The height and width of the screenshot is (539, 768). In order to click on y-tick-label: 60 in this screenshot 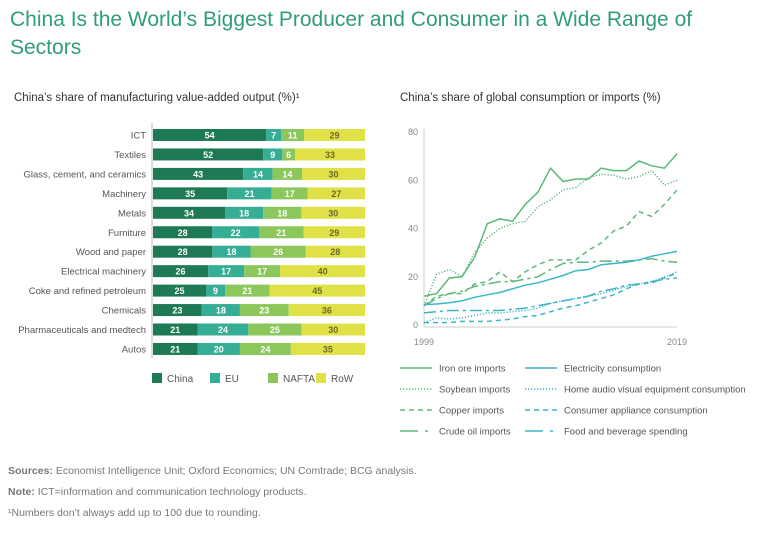, I will do `click(413, 180)`.